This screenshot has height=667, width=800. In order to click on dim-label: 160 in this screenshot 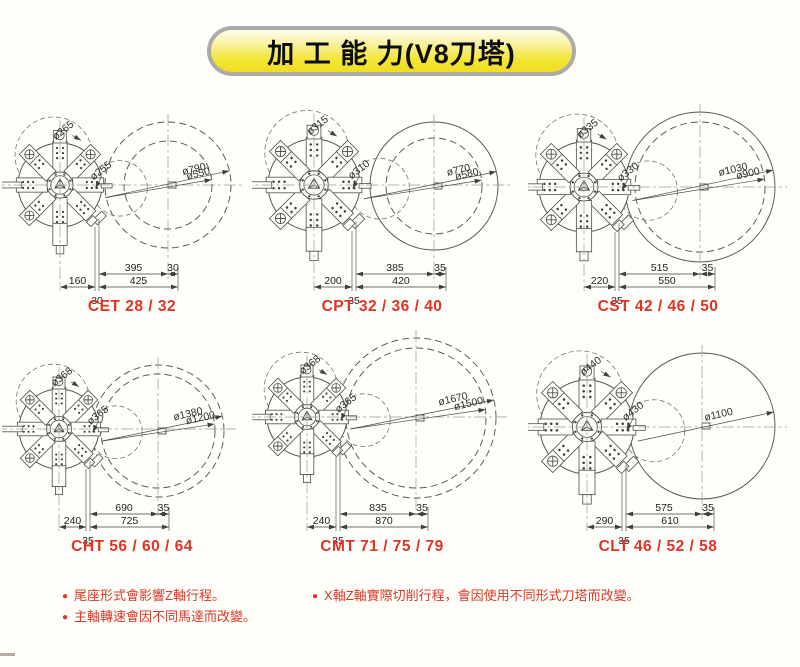, I will do `click(78, 281)`.